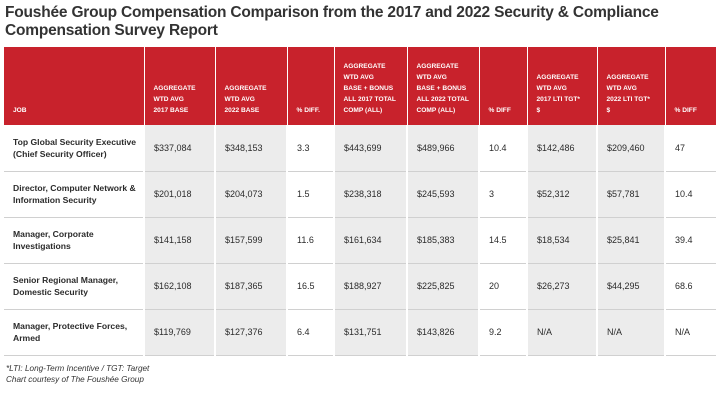  What do you see at coordinates (311, 332) in the screenshot?
I see `table-cell: 6.4` at bounding box center [311, 332].